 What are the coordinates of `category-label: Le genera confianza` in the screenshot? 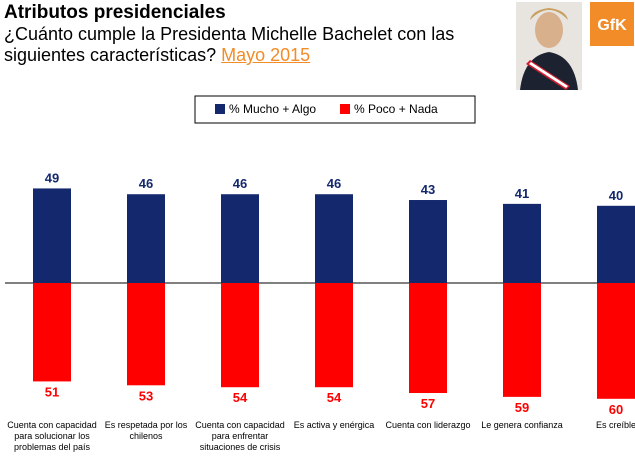 It's located at (522, 425).